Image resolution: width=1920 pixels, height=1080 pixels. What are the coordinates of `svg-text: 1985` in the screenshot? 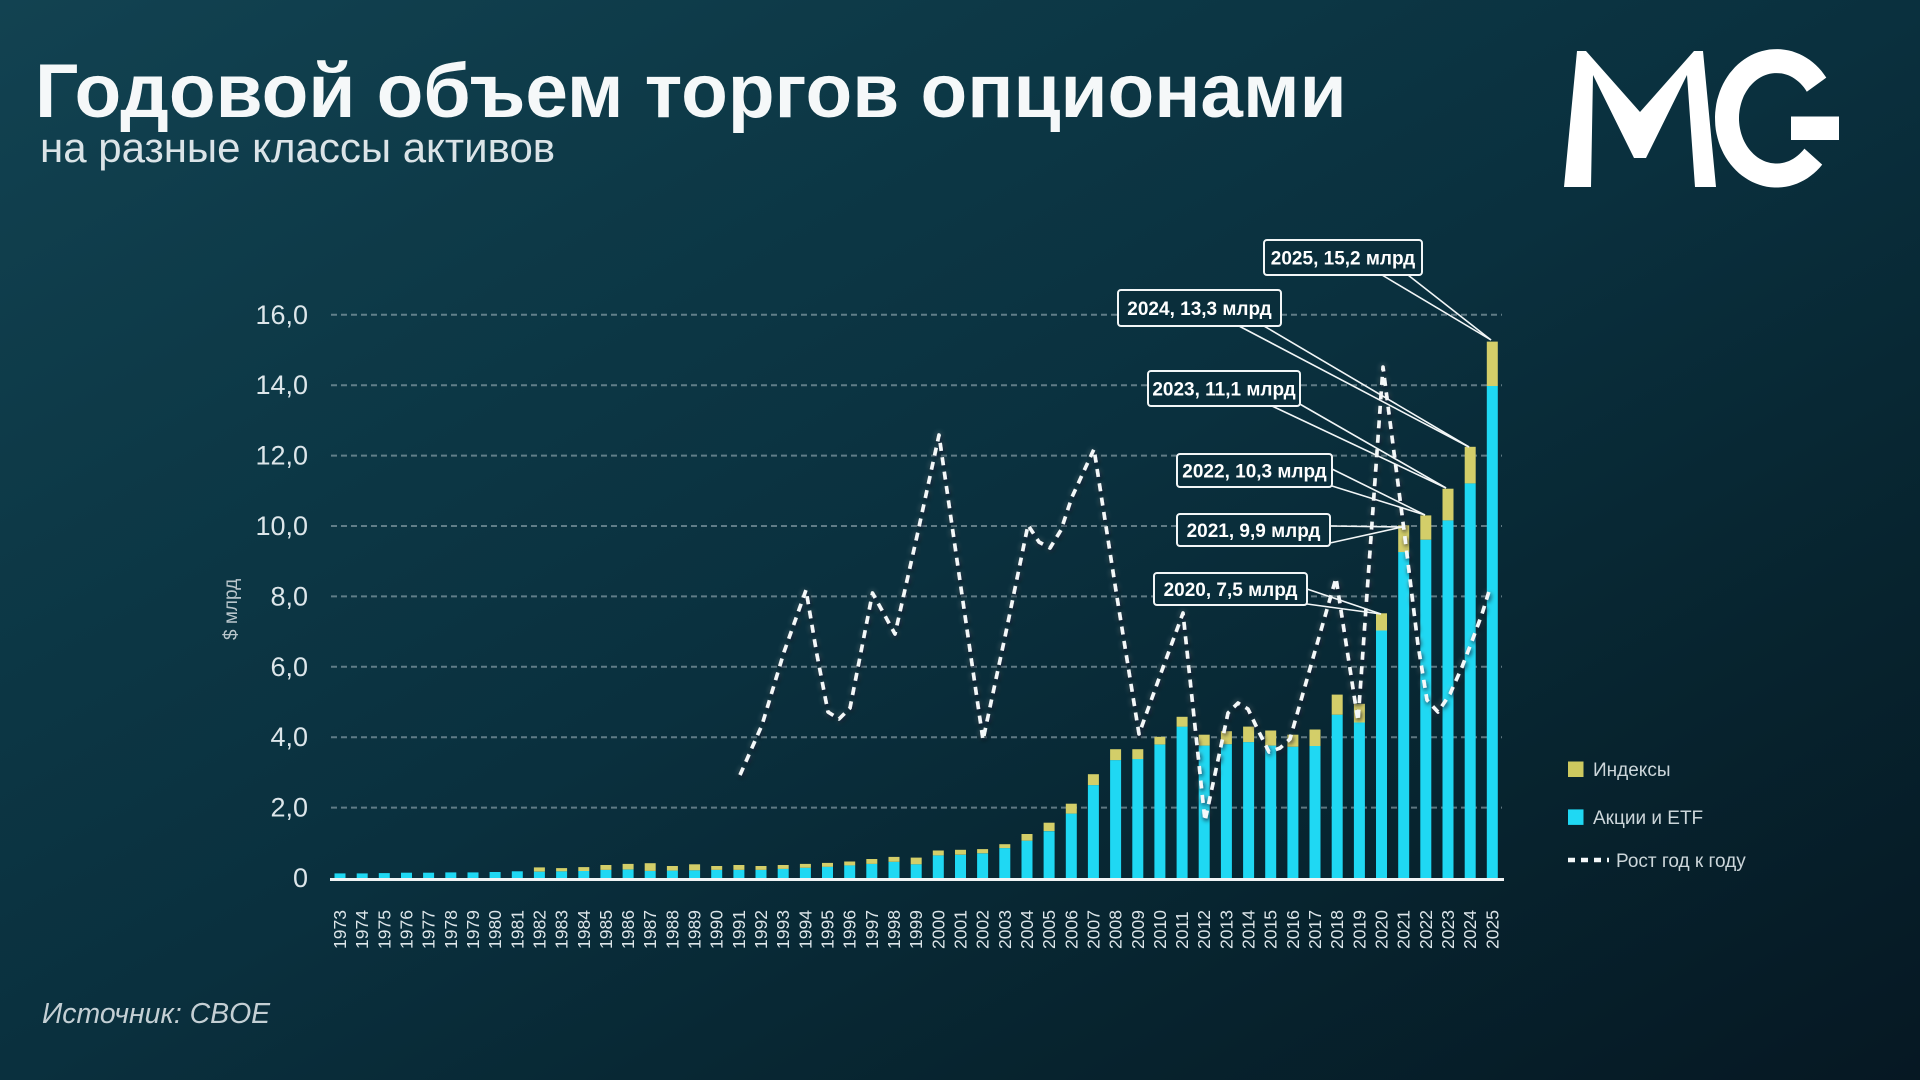 It's located at (606, 929).